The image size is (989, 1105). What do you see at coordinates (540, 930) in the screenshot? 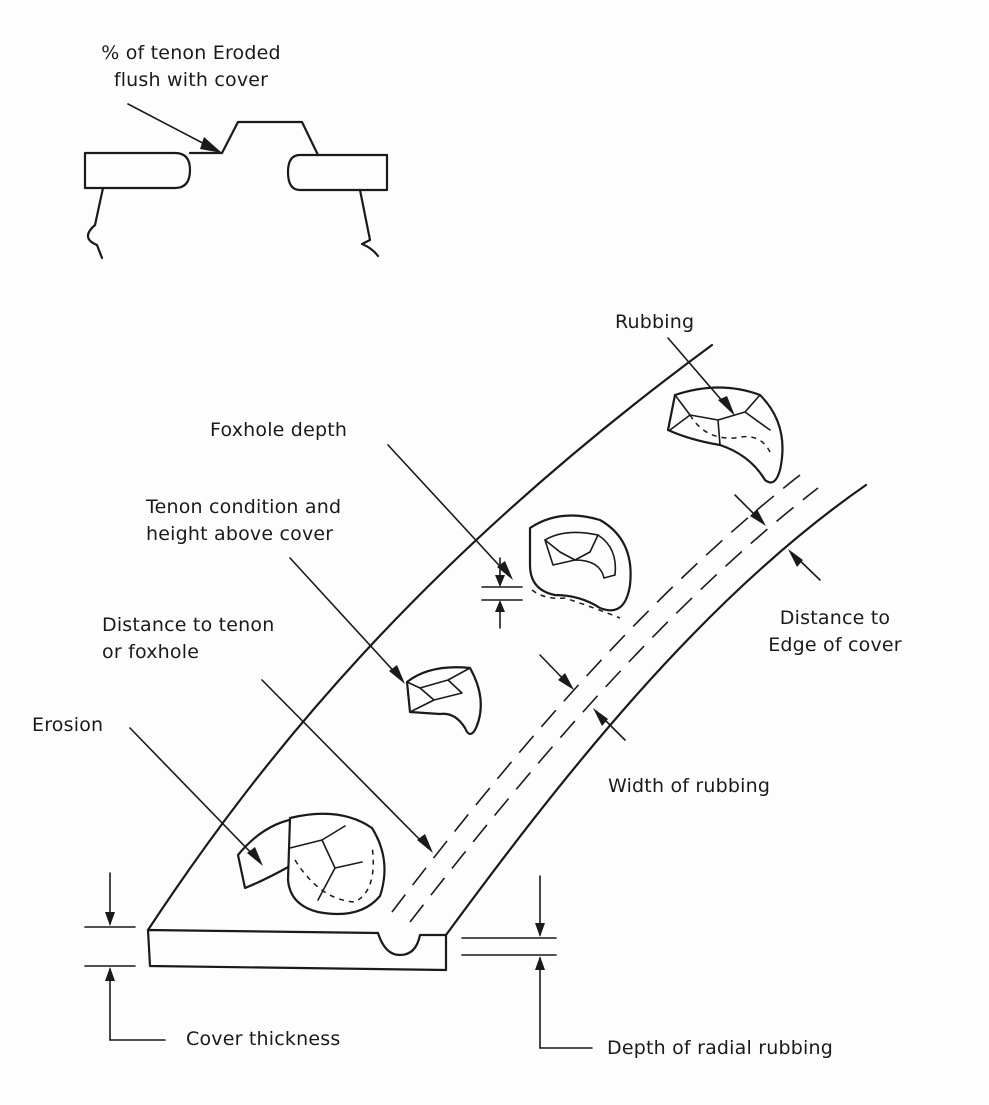
I see `radial-depth-arrowhead-top` at bounding box center [540, 930].